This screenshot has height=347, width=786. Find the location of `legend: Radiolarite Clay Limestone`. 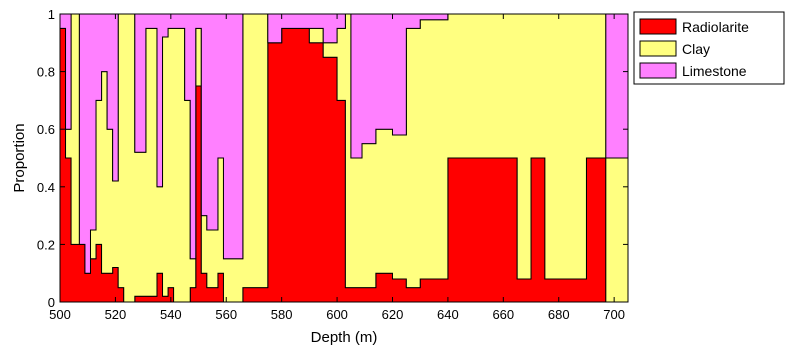

legend: Radiolarite Clay Limestone is located at coordinates (709, 48).